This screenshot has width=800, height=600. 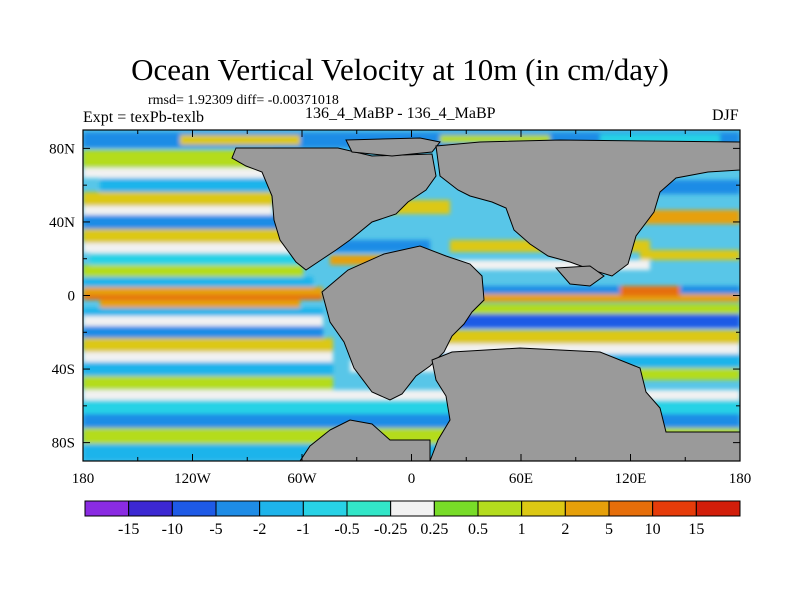 I want to click on landmass-antarctica-australia, so click(x=584, y=404).